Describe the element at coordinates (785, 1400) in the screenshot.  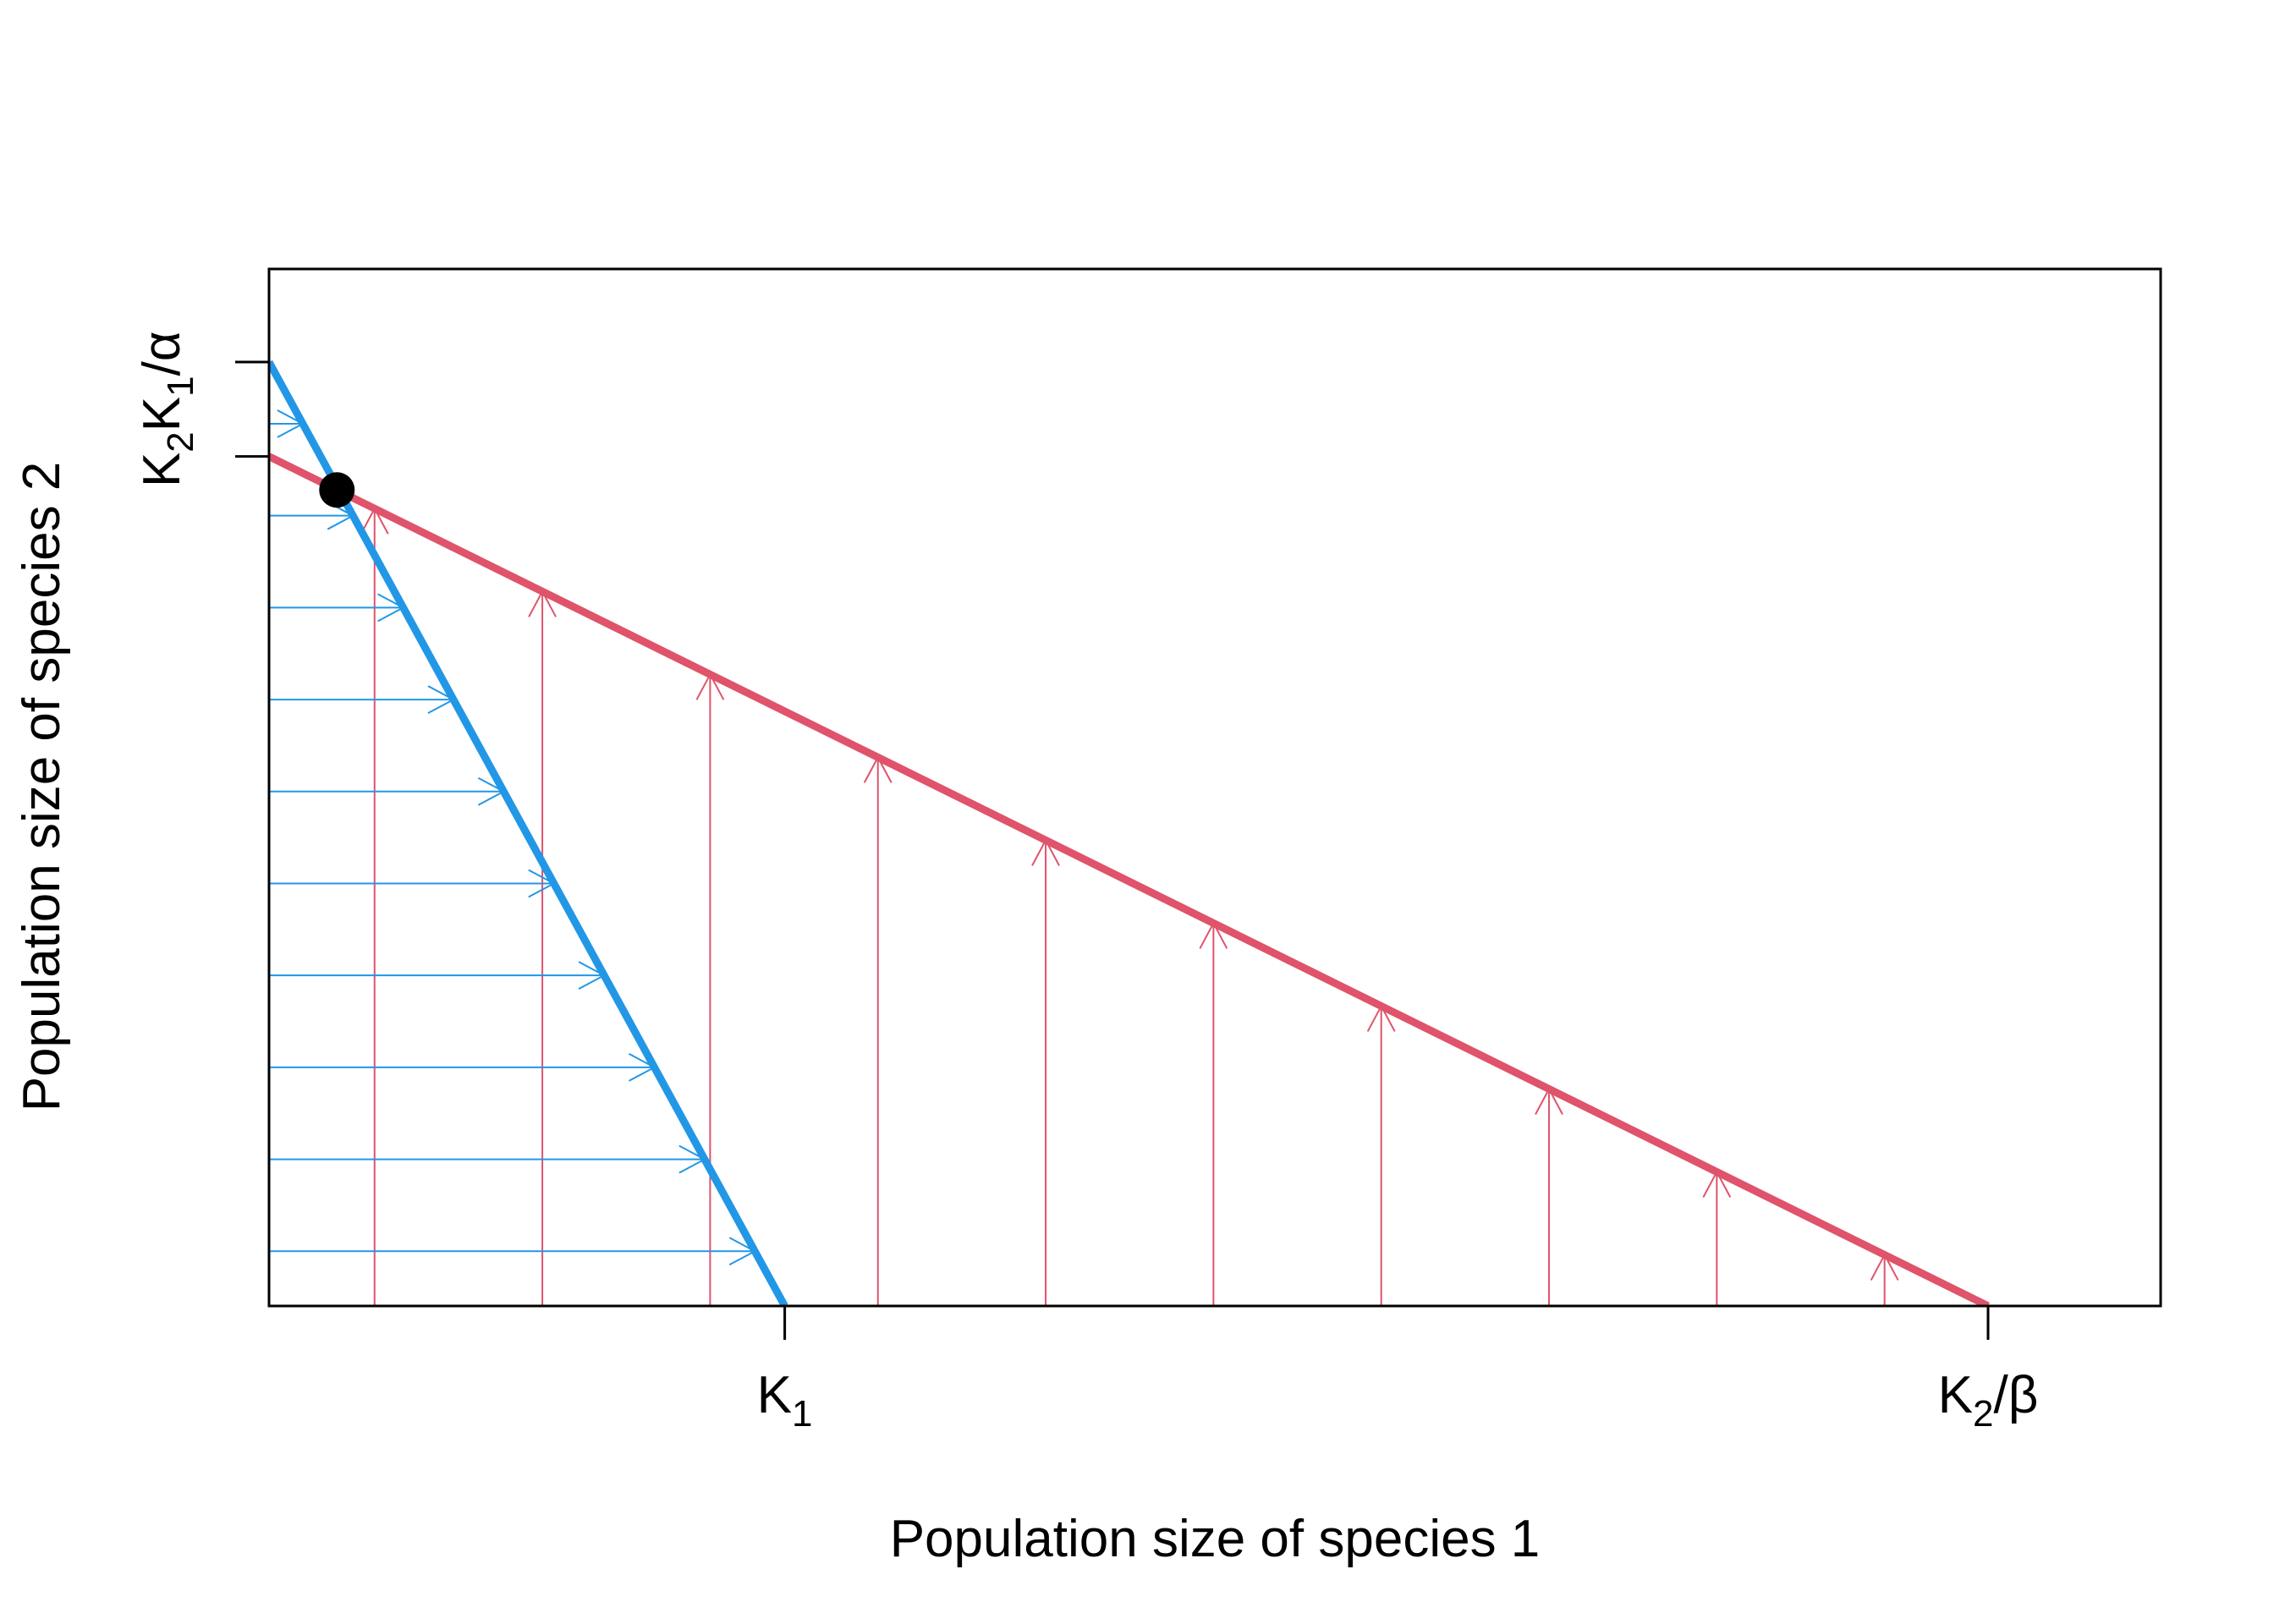
I see `x-tick-k1-label: K1` at that location.